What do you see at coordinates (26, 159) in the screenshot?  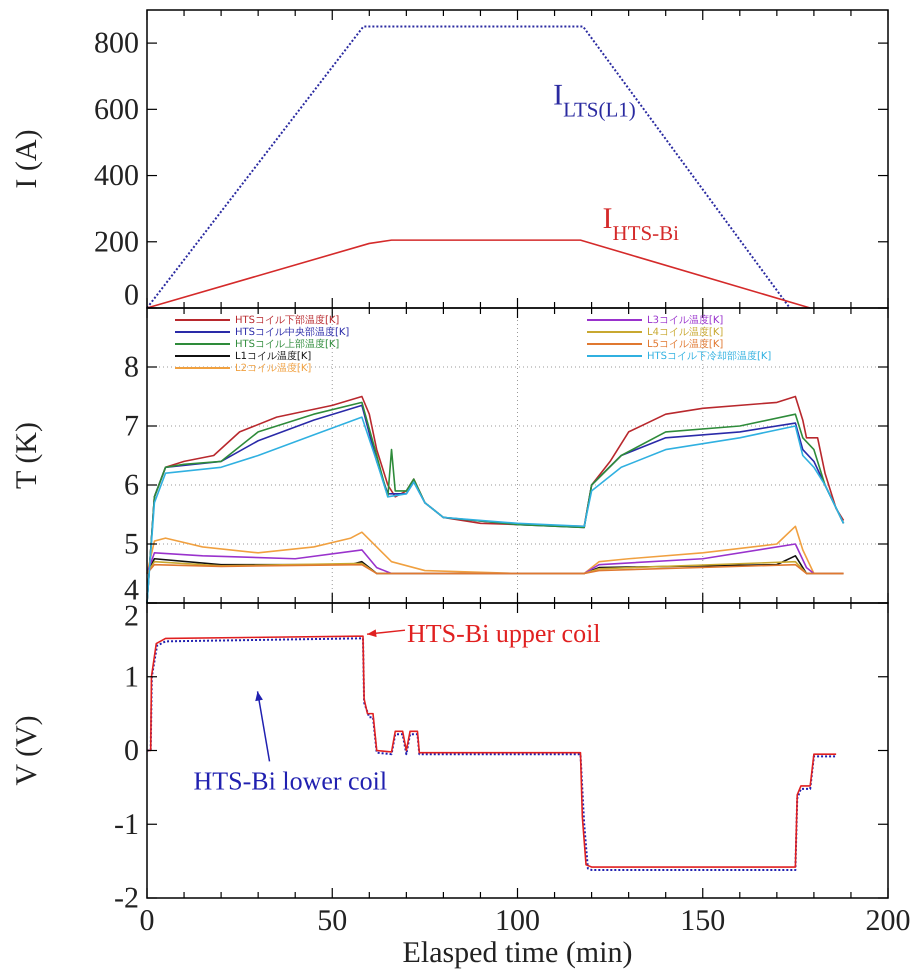 I see `y-axis-title: I (A)` at bounding box center [26, 159].